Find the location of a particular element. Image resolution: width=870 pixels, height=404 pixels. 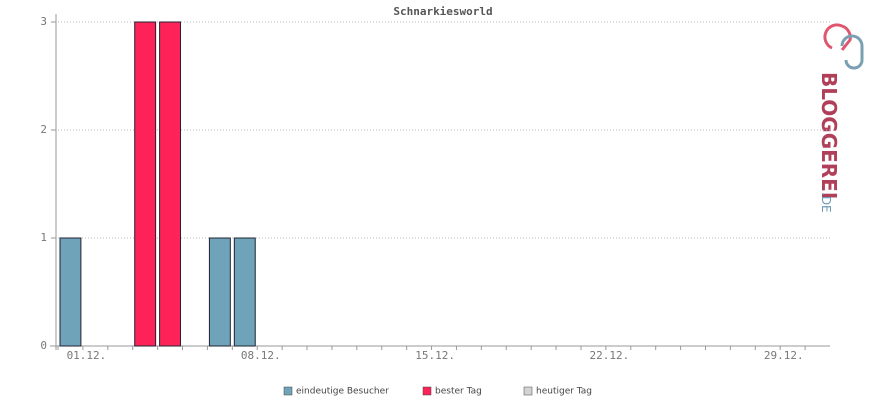

x-tick-label: 29.12. is located at coordinates (784, 355).